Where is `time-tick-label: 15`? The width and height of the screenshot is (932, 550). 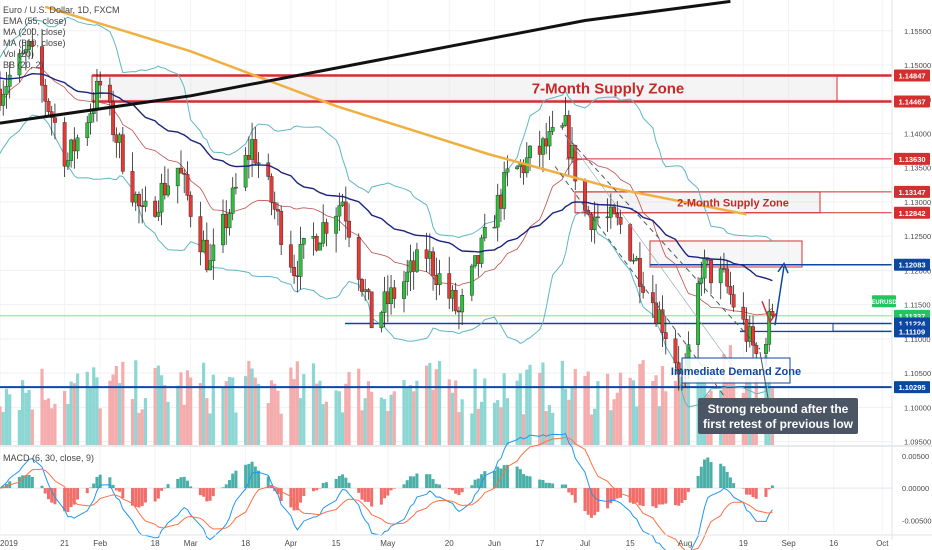
time-tick-label: 15 is located at coordinates (336, 543).